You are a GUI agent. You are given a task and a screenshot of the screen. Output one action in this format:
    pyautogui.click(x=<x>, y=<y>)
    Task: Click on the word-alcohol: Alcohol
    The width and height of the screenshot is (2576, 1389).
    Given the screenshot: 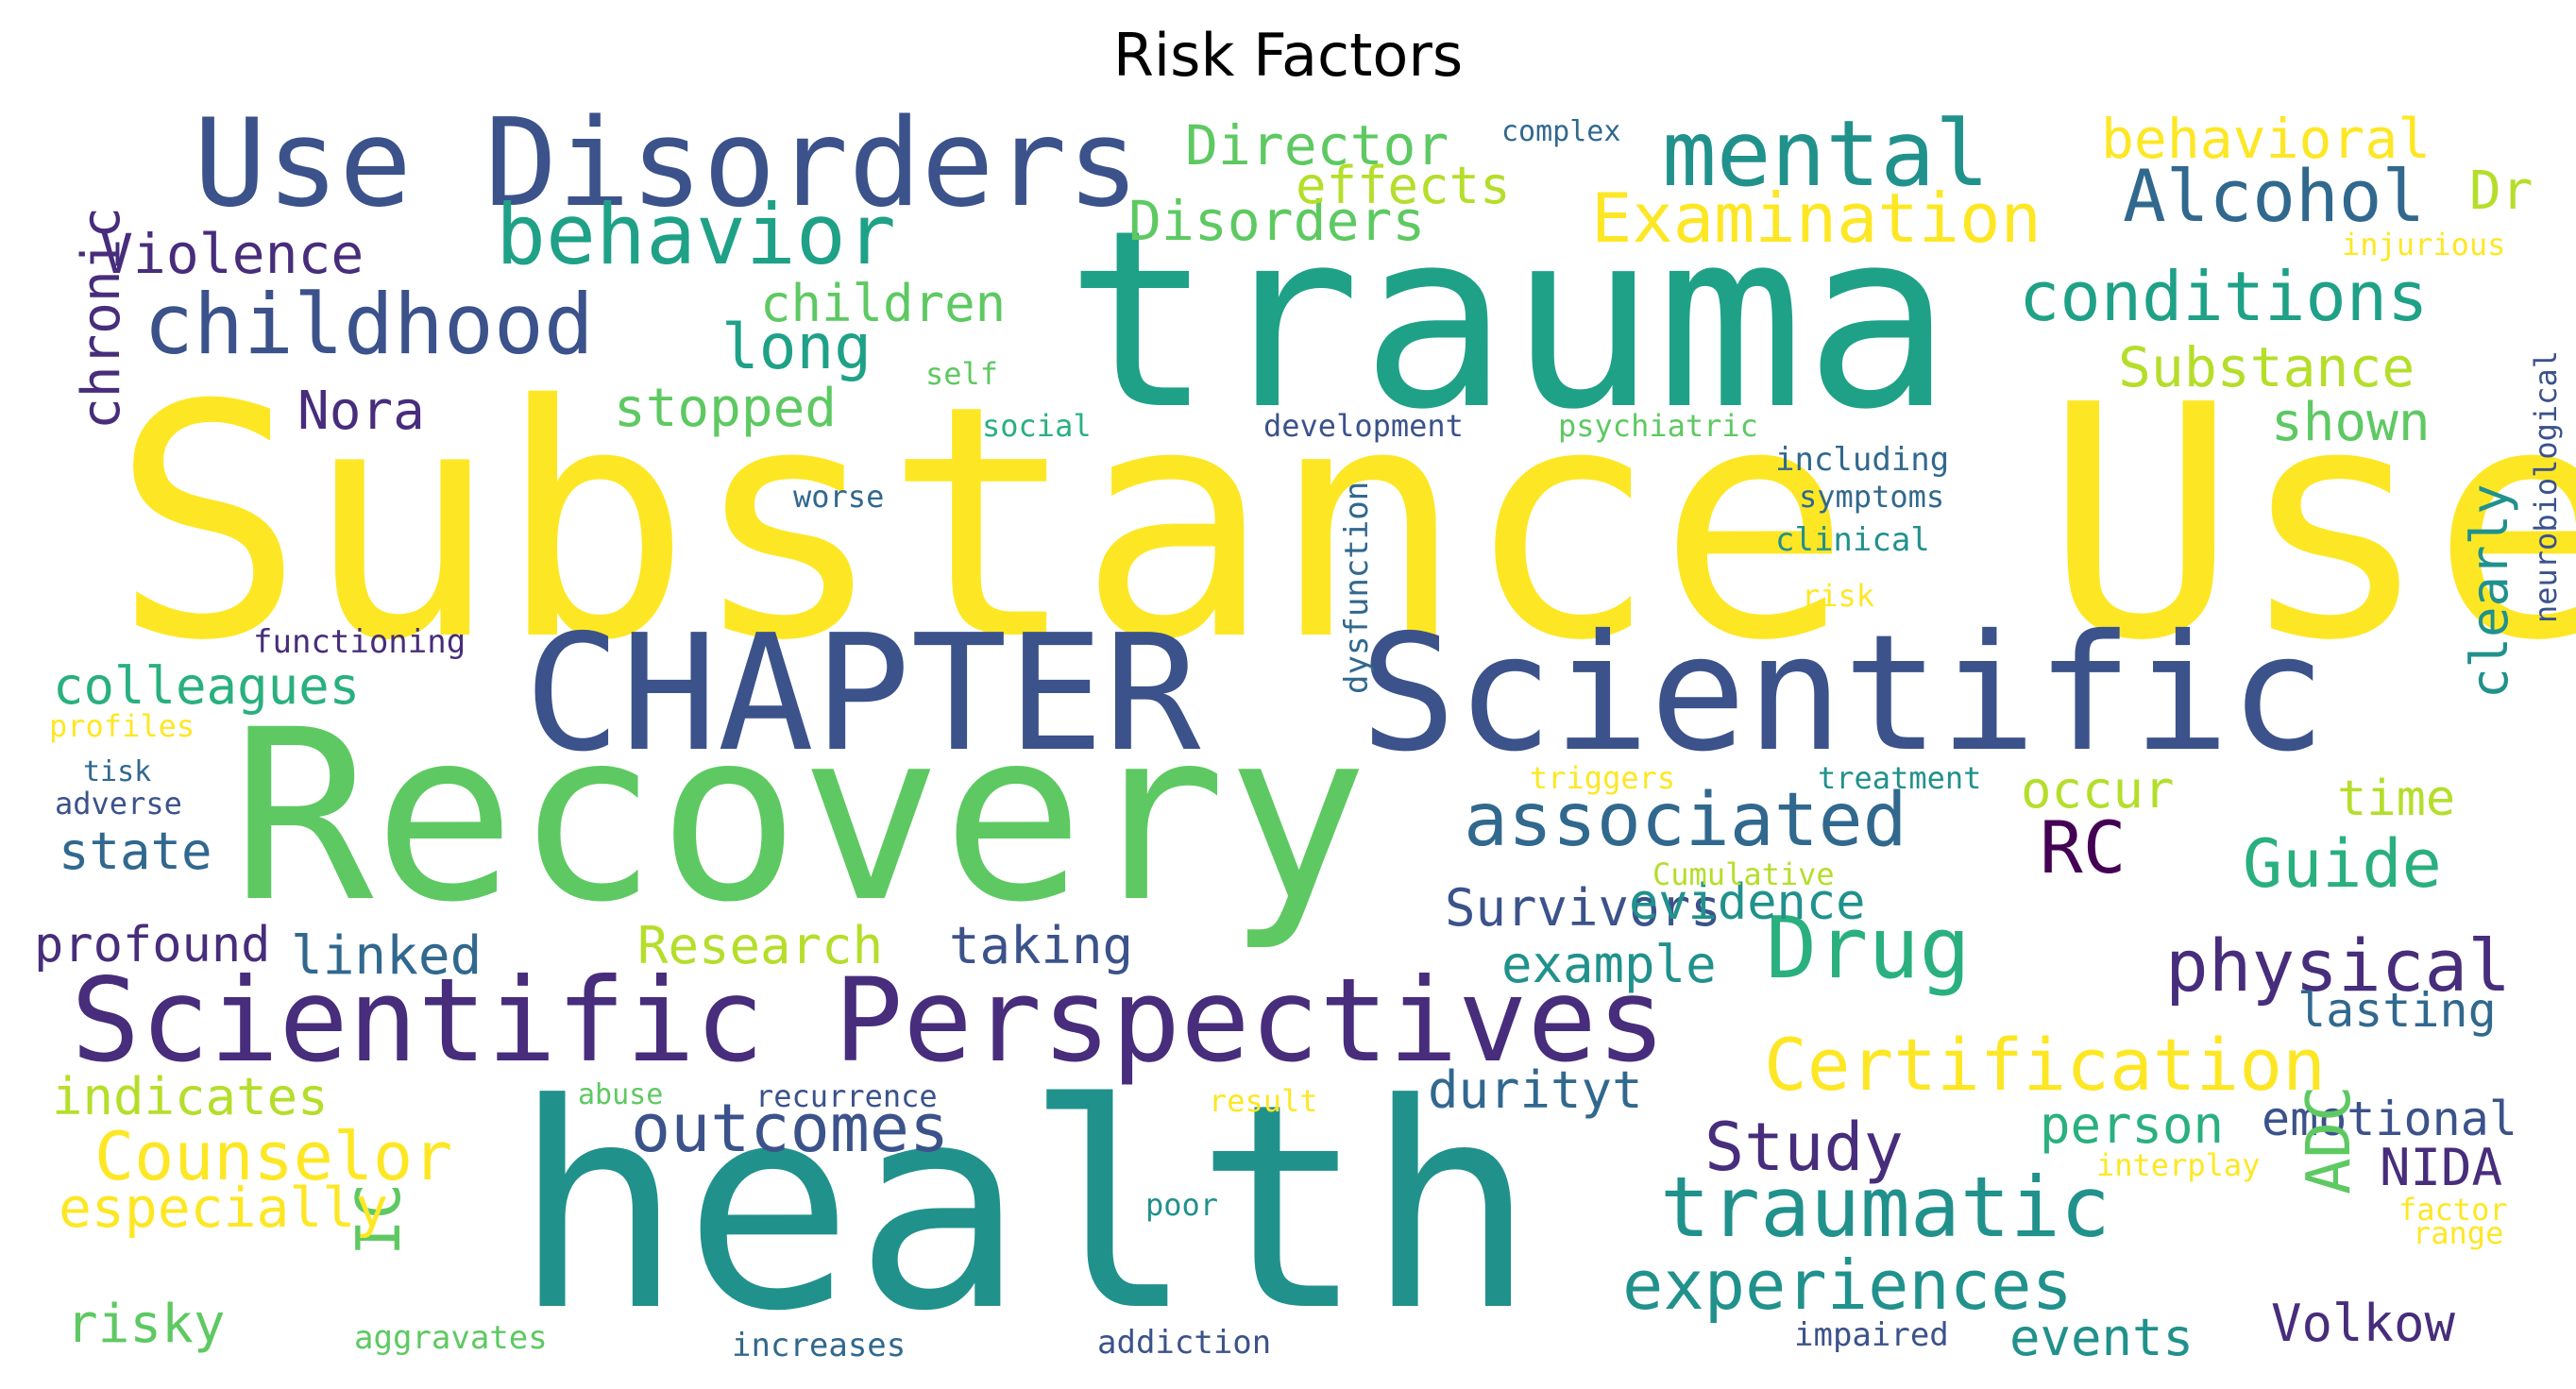 What is the action you would take?
    pyautogui.click(x=2274, y=196)
    